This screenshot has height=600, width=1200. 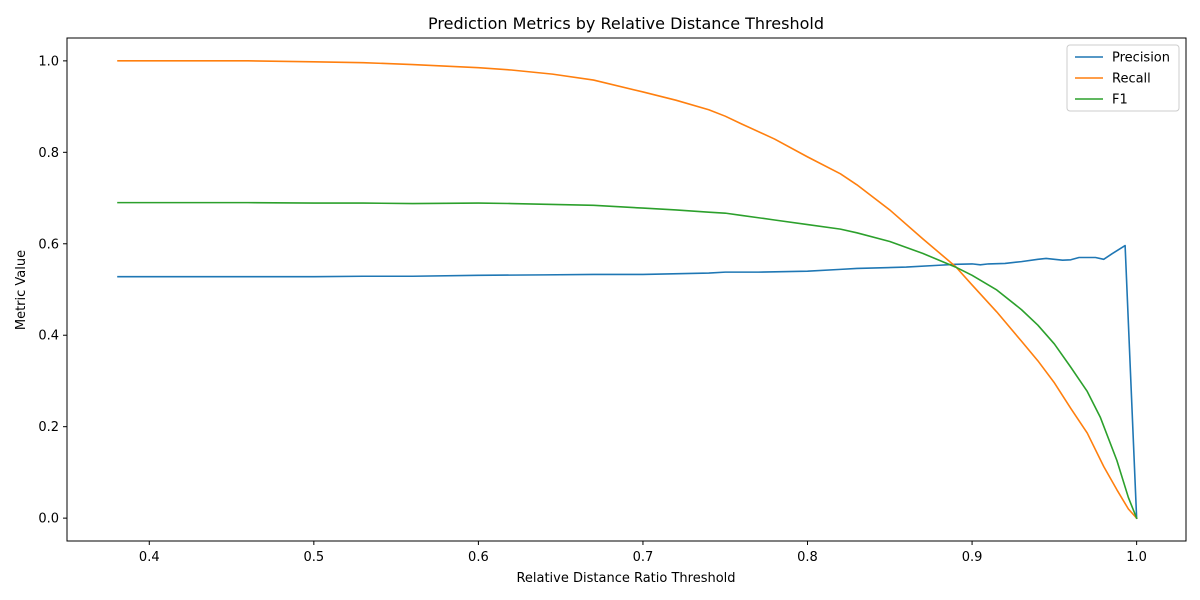 What do you see at coordinates (48, 427) in the screenshot?
I see `y-tick-label: 0.2` at bounding box center [48, 427].